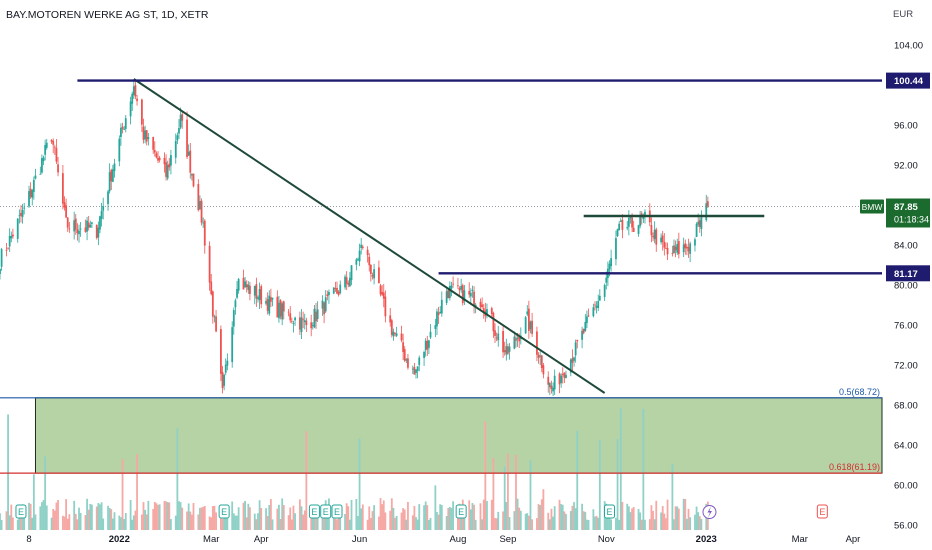 The width and height of the screenshot is (932, 550). What do you see at coordinates (28, 539) in the screenshot?
I see `time-axis-tick: 8` at bounding box center [28, 539].